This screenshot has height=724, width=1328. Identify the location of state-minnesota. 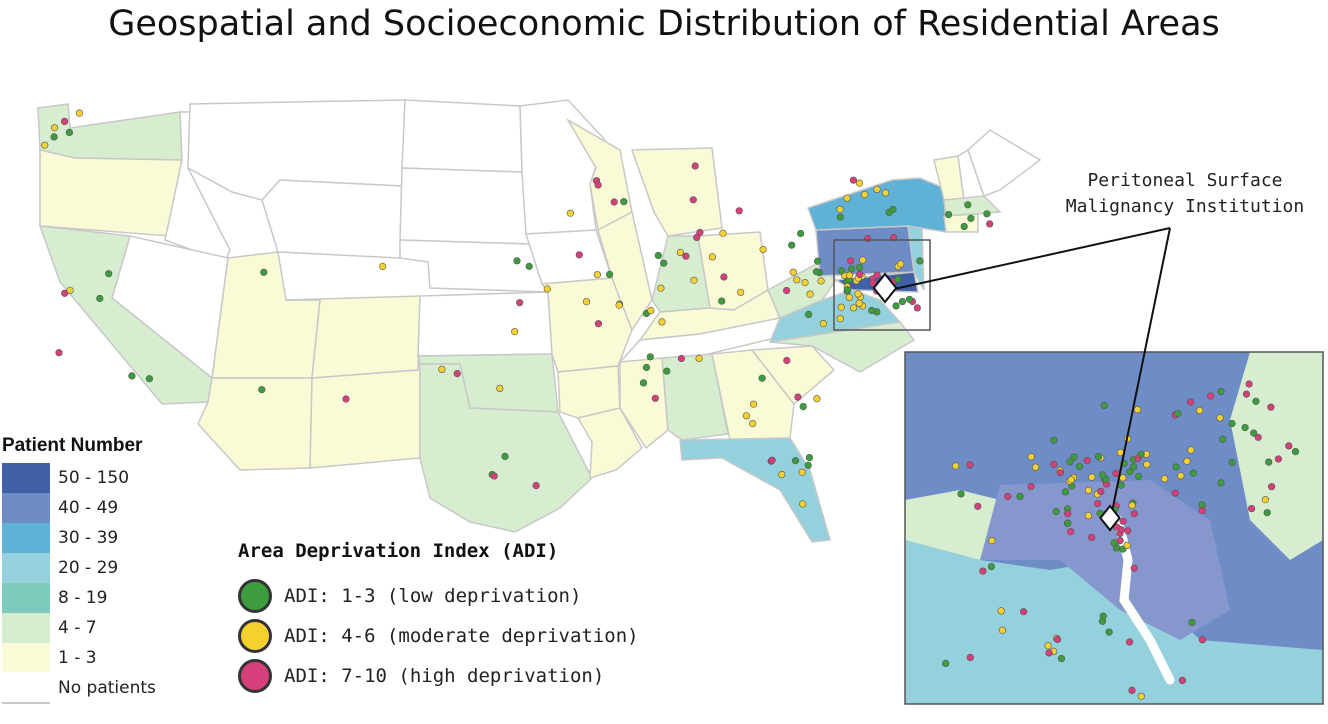
(562, 167).